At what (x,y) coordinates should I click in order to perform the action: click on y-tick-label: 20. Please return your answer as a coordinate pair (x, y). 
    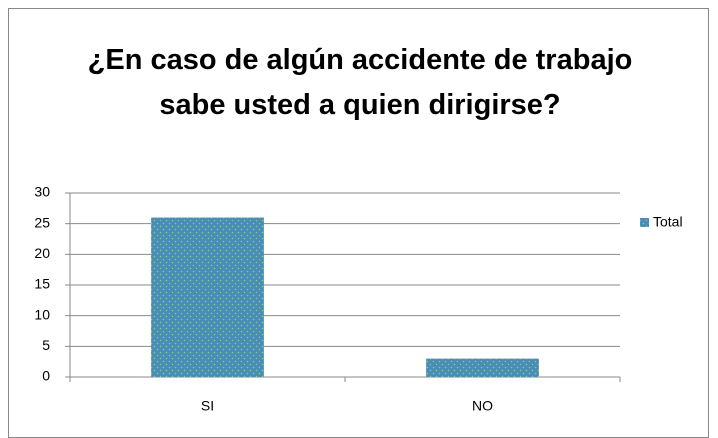
    Looking at the image, I should click on (42, 253).